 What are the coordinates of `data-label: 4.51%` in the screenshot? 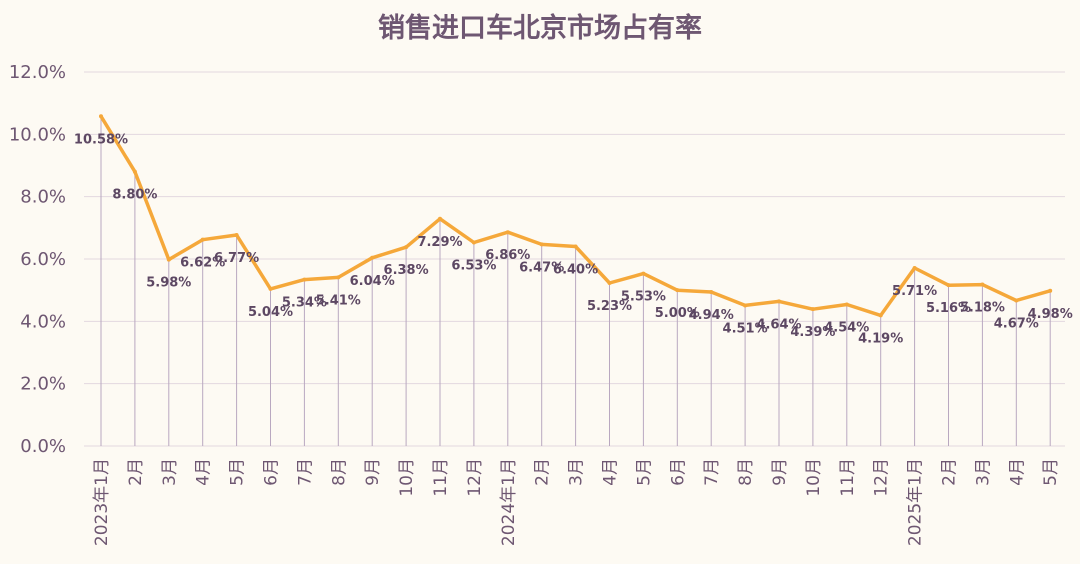 It's located at (745, 328).